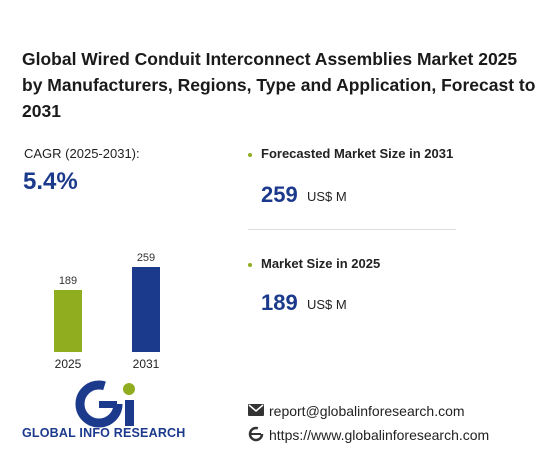  I want to click on email: report@globalinforesearch.com, so click(367, 411).